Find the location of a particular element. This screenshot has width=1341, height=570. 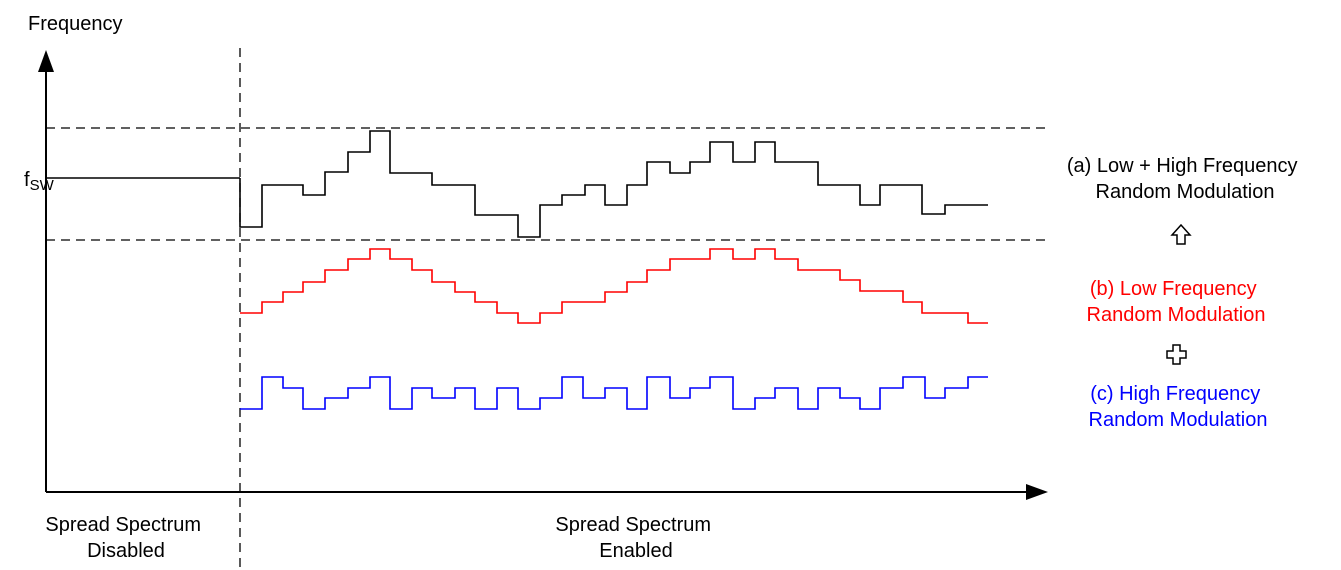

legend-low-frequency: (b) Low Frequency Random Modulation is located at coordinates (1176, 302).